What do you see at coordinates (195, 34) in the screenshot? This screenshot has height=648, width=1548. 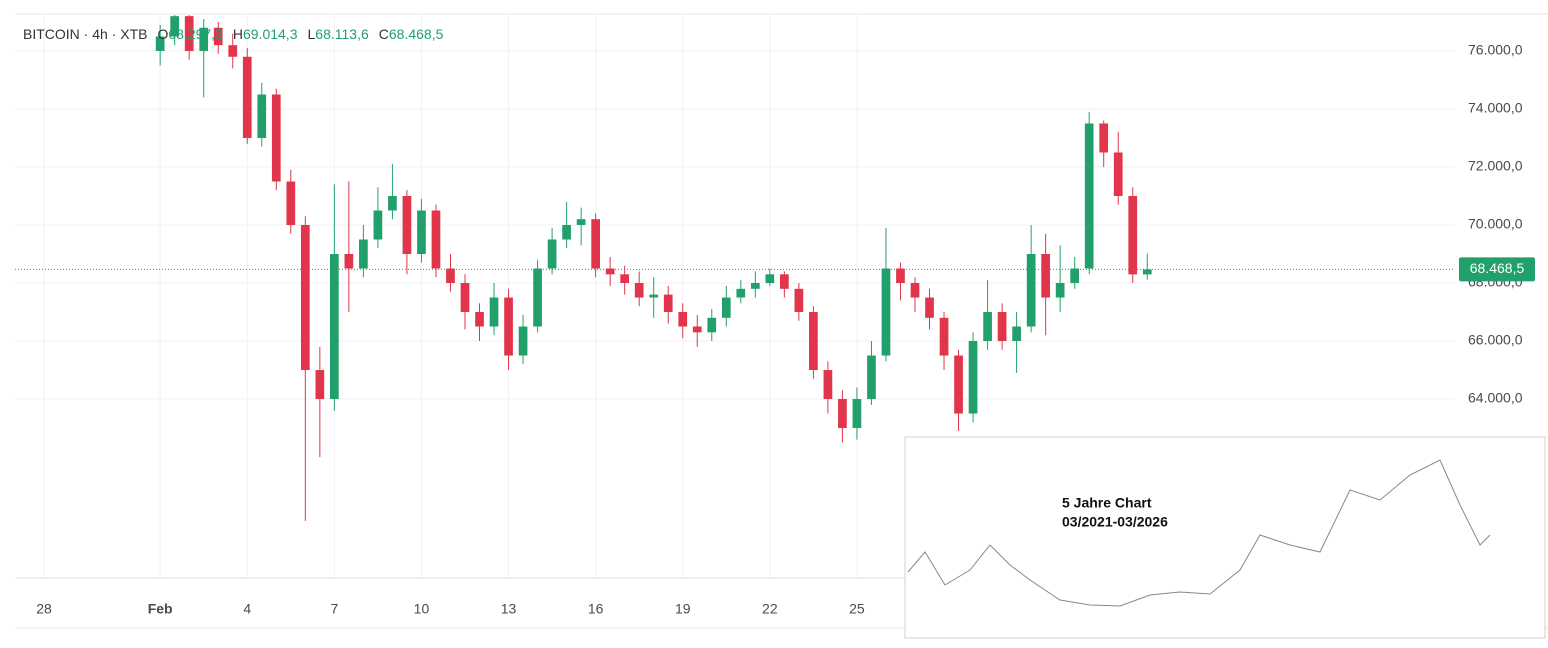 I see `open-value: 68.297,3` at bounding box center [195, 34].